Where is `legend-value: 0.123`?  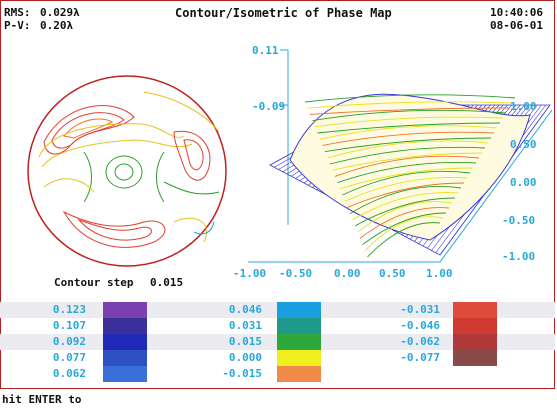 legend-value: 0.123 is located at coordinates (69, 309).